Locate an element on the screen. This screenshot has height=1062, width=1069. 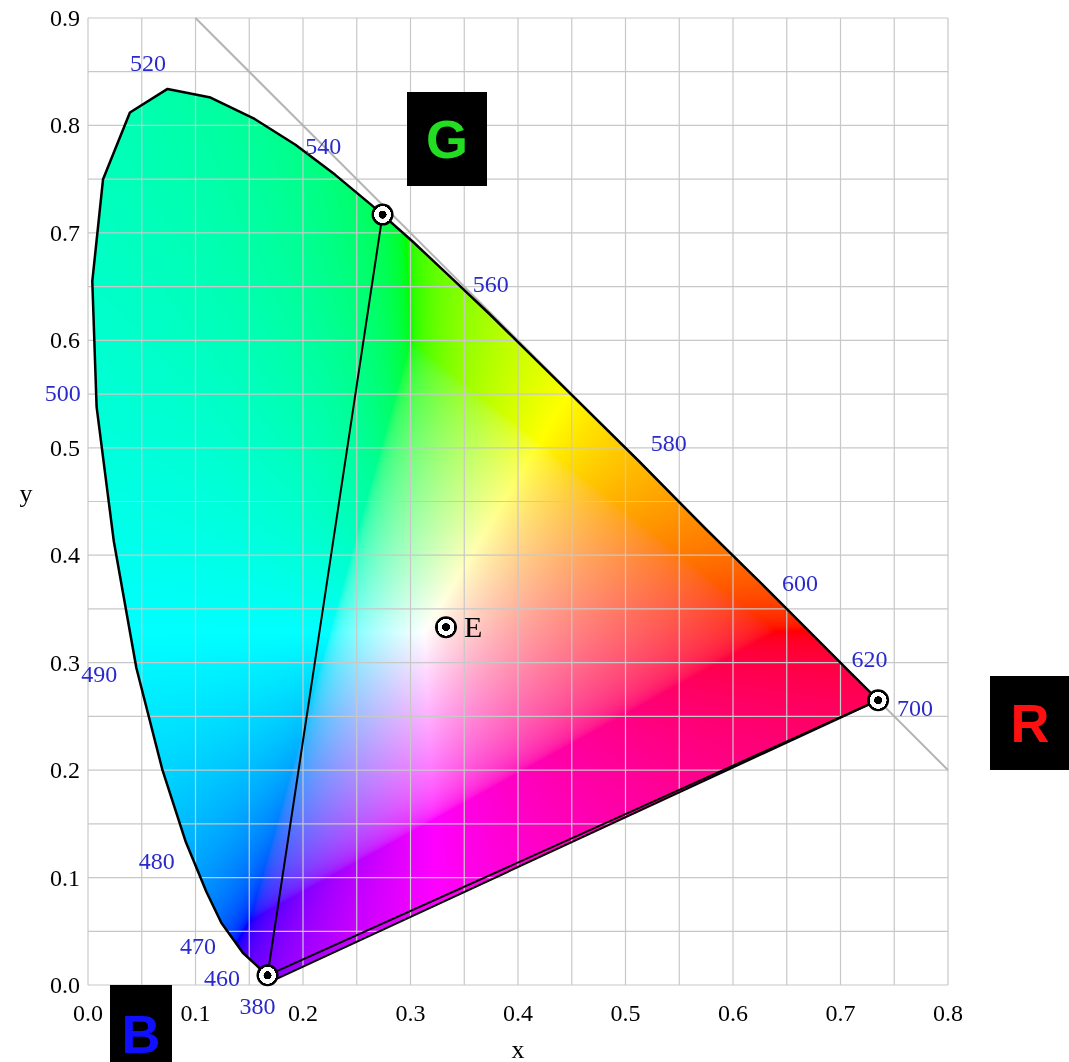
y-tick-label: 0.9 is located at coordinates (65, 18).